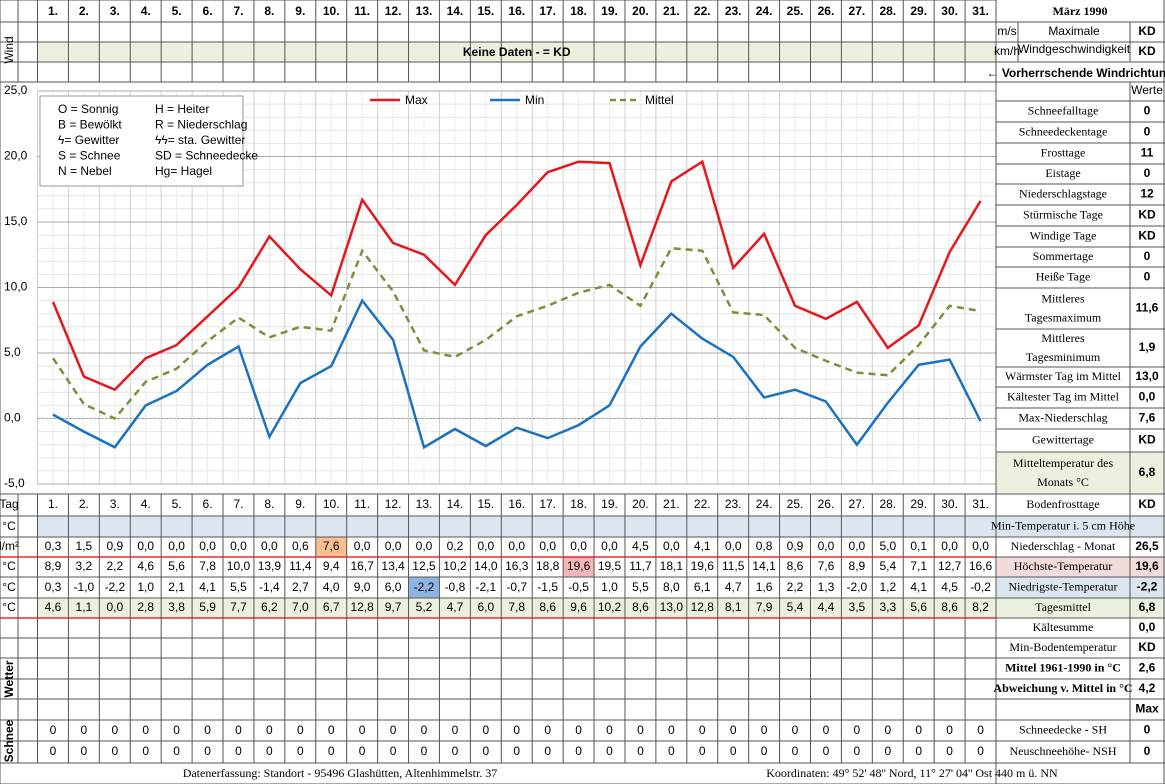 The width and height of the screenshot is (1165, 784). What do you see at coordinates (578, 504) in the screenshot?
I see `day-label: 18.` at bounding box center [578, 504].